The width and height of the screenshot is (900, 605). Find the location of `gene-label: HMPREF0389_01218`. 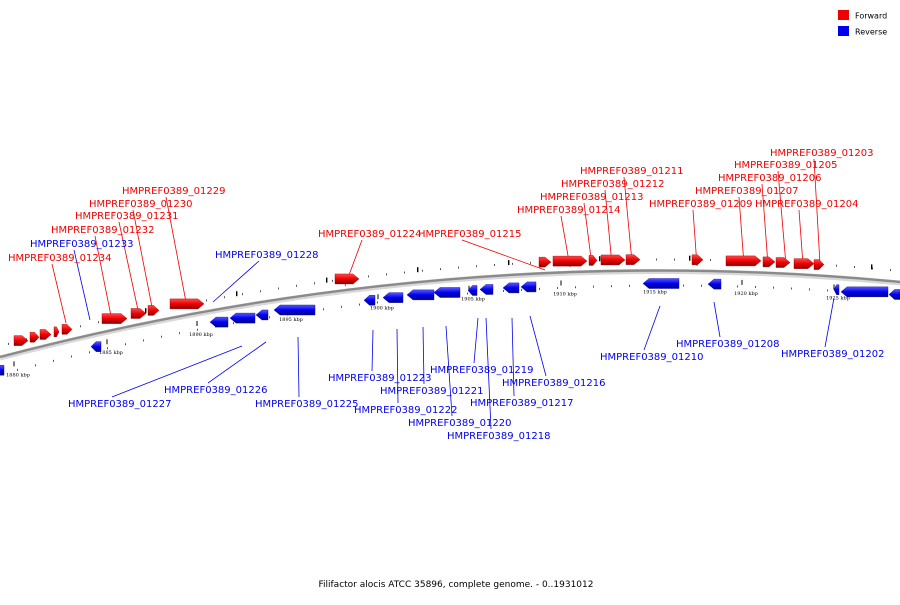

gene-label: HMPREF0389_01218 is located at coordinates (498, 436).